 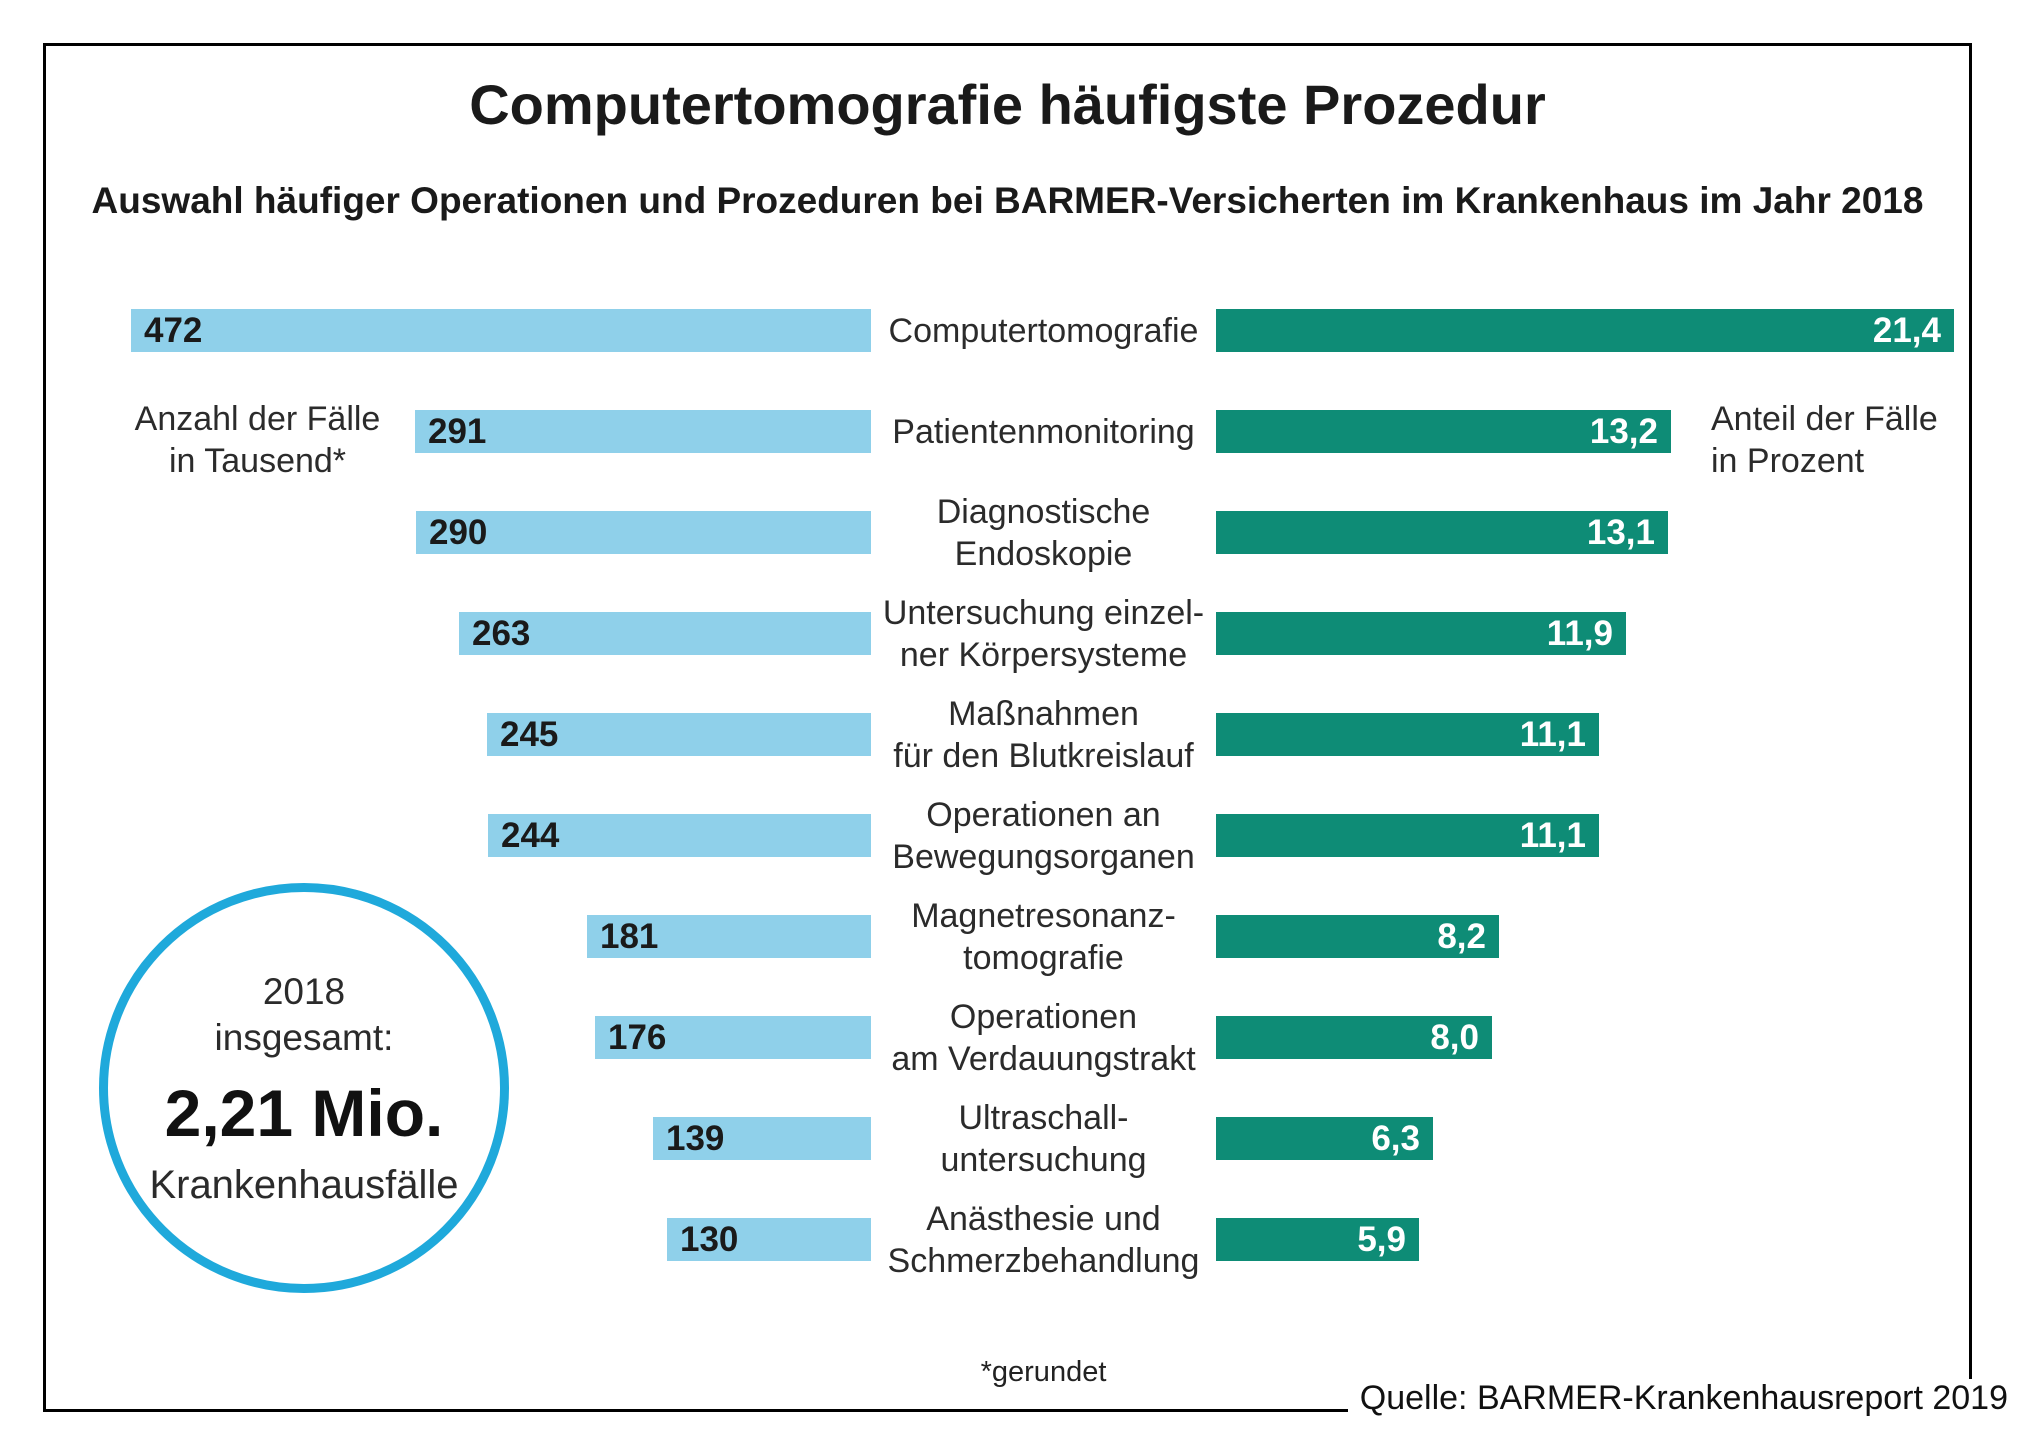 What do you see at coordinates (529, 734) in the screenshot?
I see `count-value-label: 245` at bounding box center [529, 734].